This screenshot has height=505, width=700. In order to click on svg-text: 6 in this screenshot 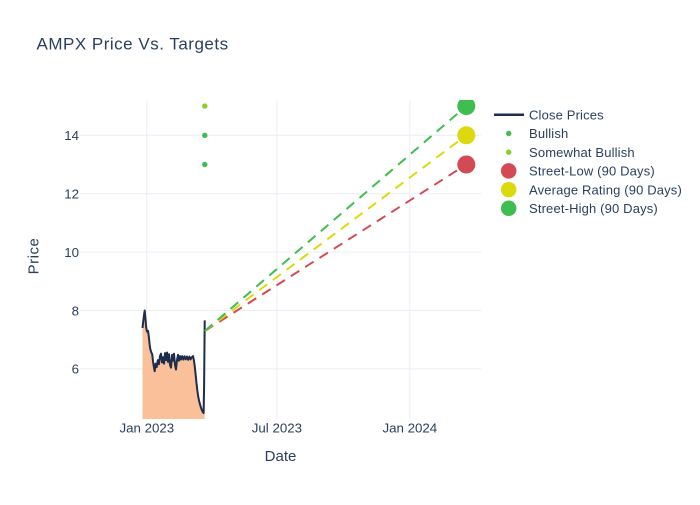, I will do `click(75, 369)`.